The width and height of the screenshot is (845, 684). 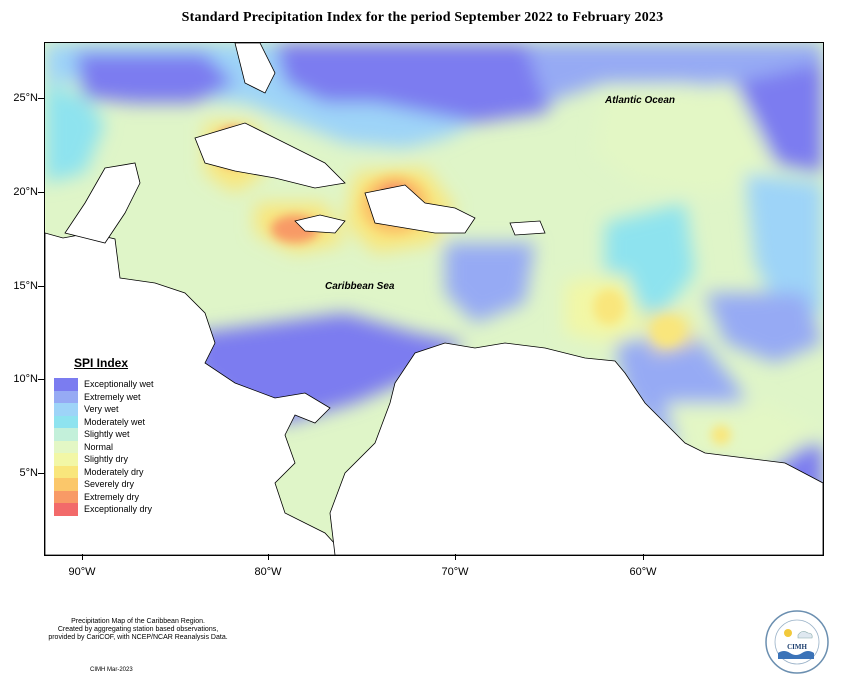 I want to click on legend-label: Extremely dry, so click(x=112, y=496).